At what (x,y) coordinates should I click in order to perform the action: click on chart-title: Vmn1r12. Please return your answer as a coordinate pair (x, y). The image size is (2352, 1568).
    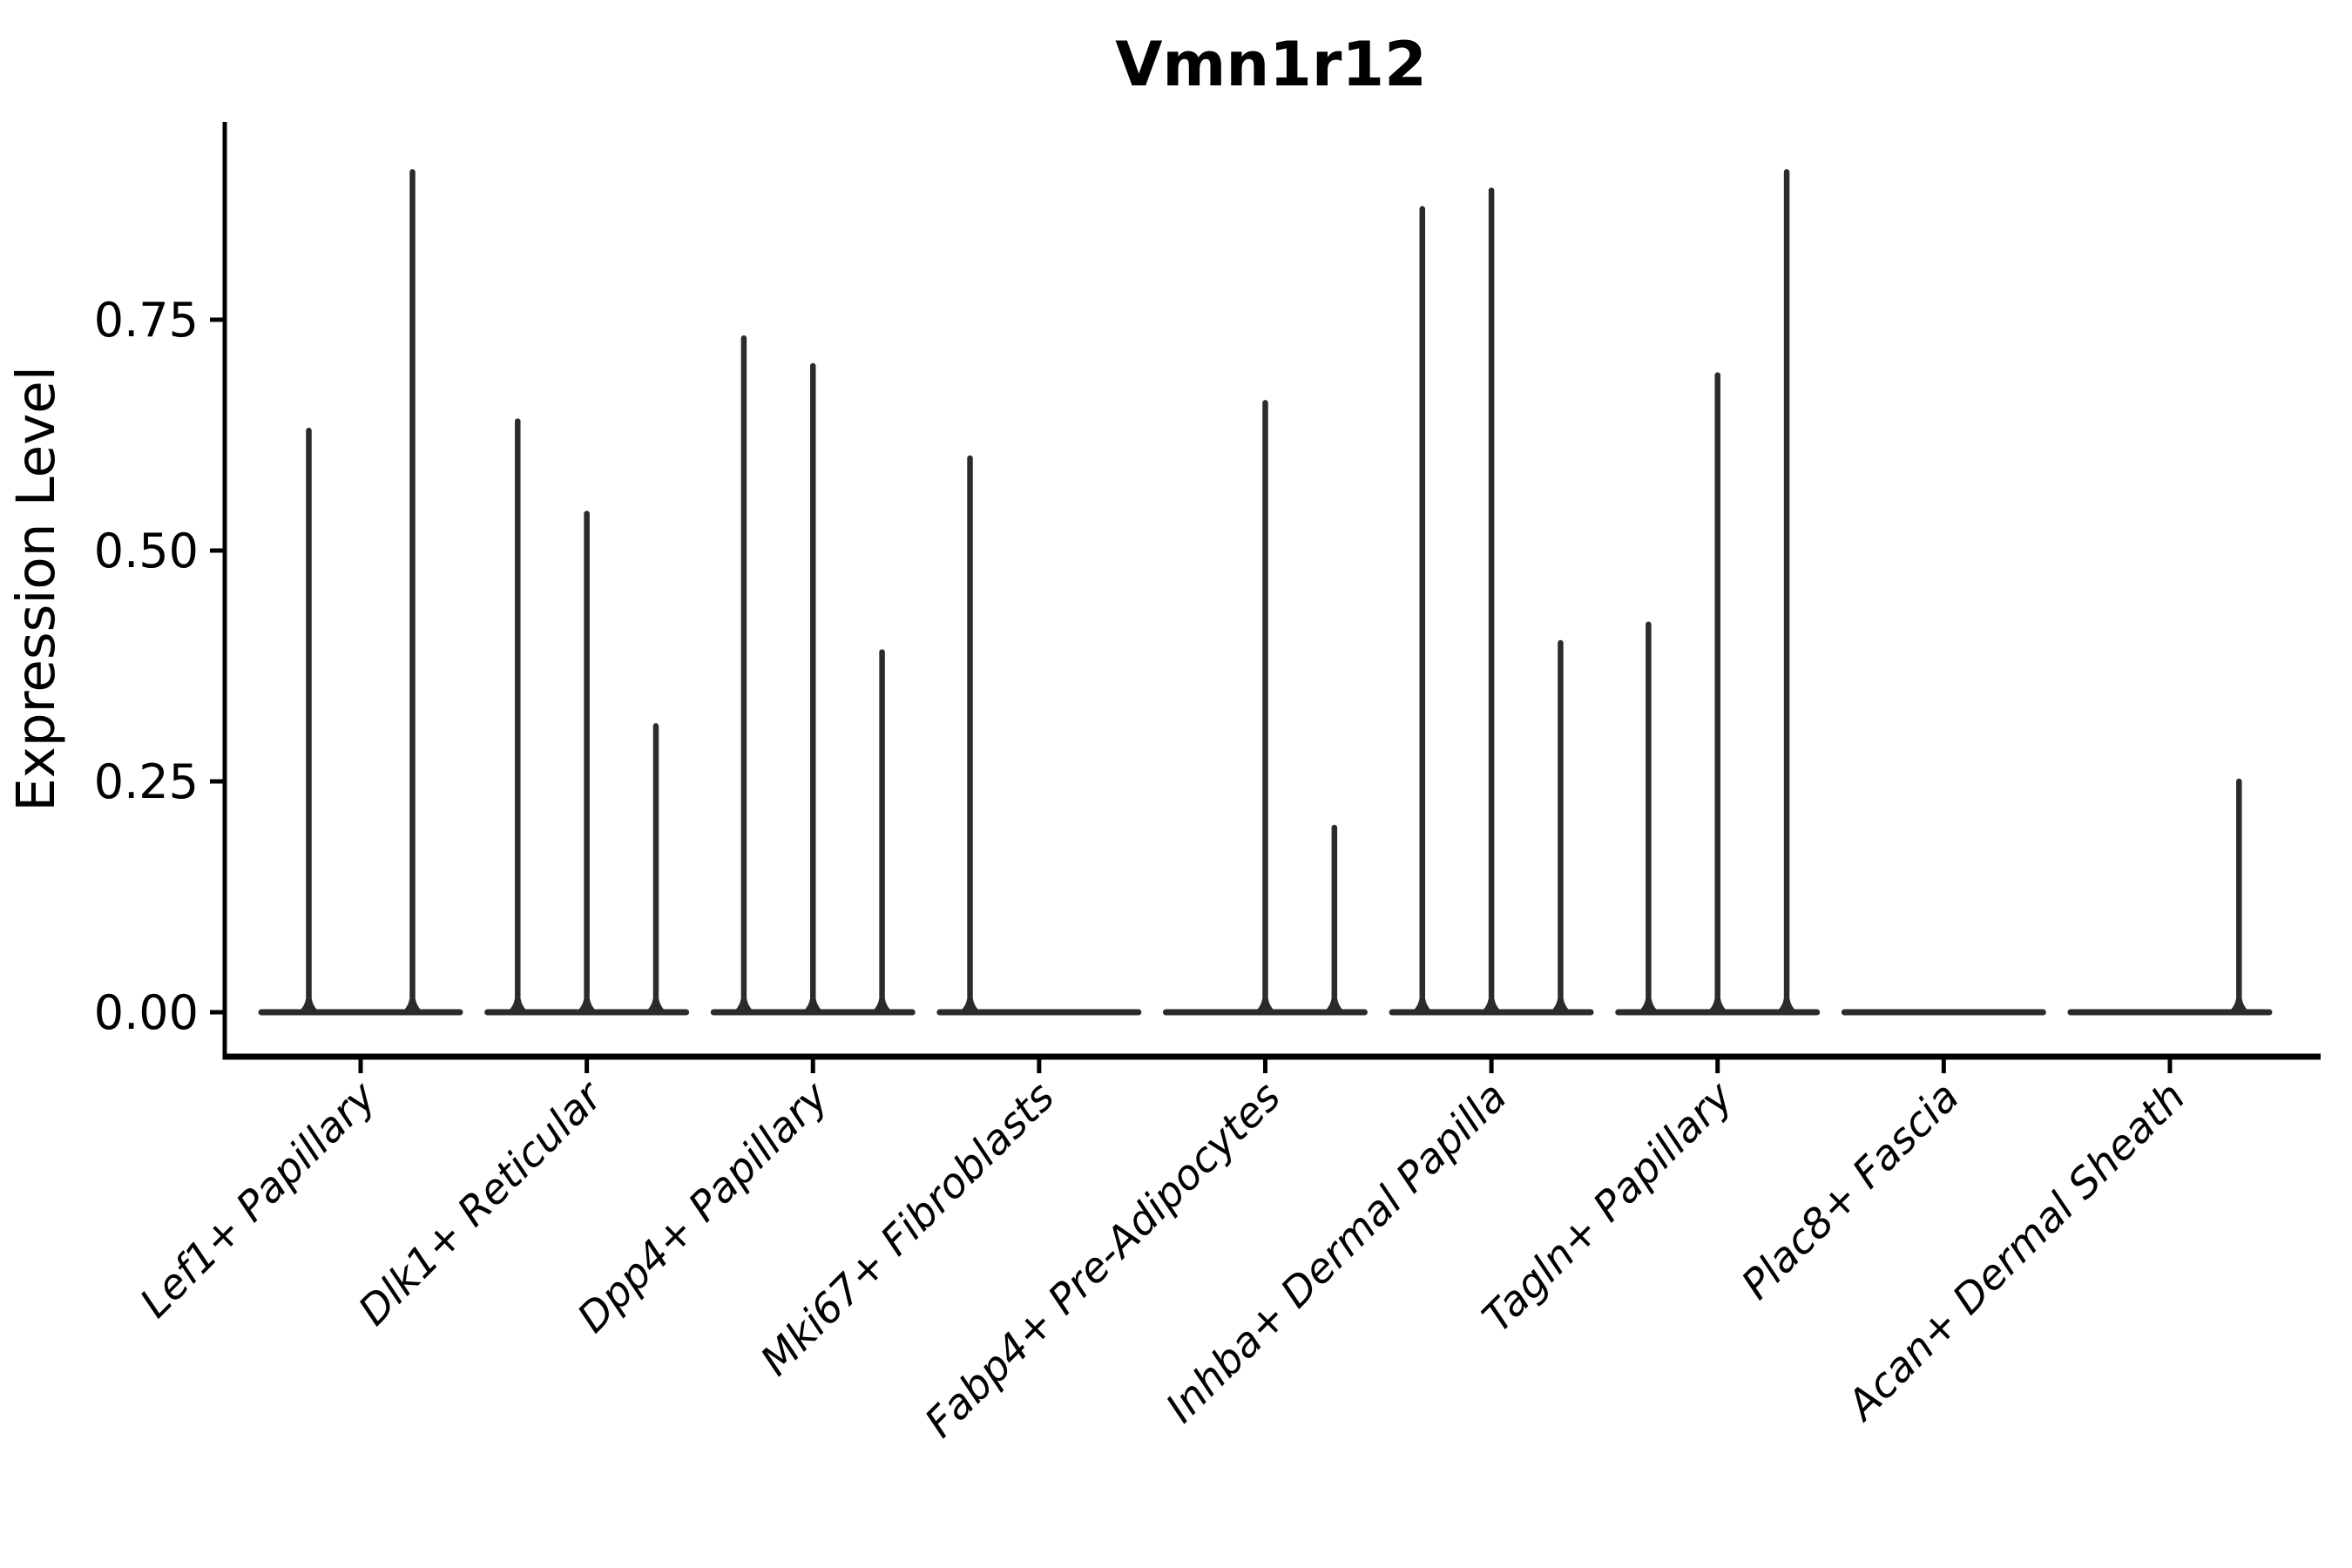
    Looking at the image, I should click on (1271, 64).